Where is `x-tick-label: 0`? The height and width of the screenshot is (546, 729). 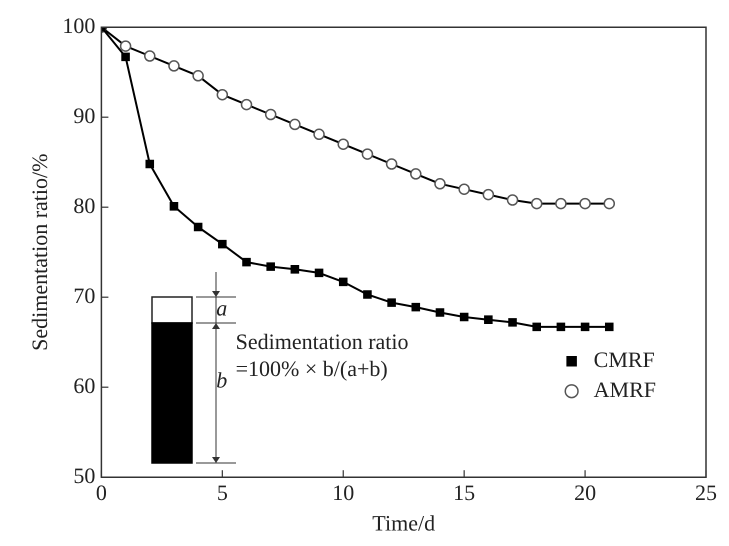
x-tick-label: 0 is located at coordinates (101, 493).